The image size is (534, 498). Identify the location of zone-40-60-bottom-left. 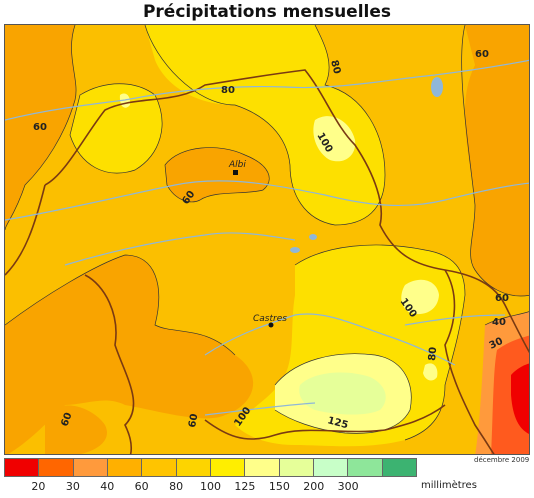
(76, 429).